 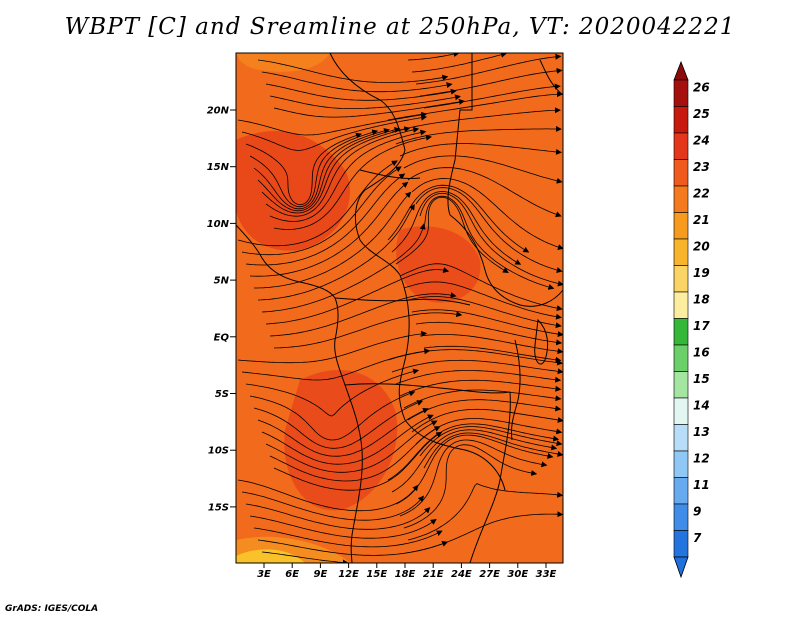 I want to click on lon-tick-label: 33E, so click(x=546, y=574).